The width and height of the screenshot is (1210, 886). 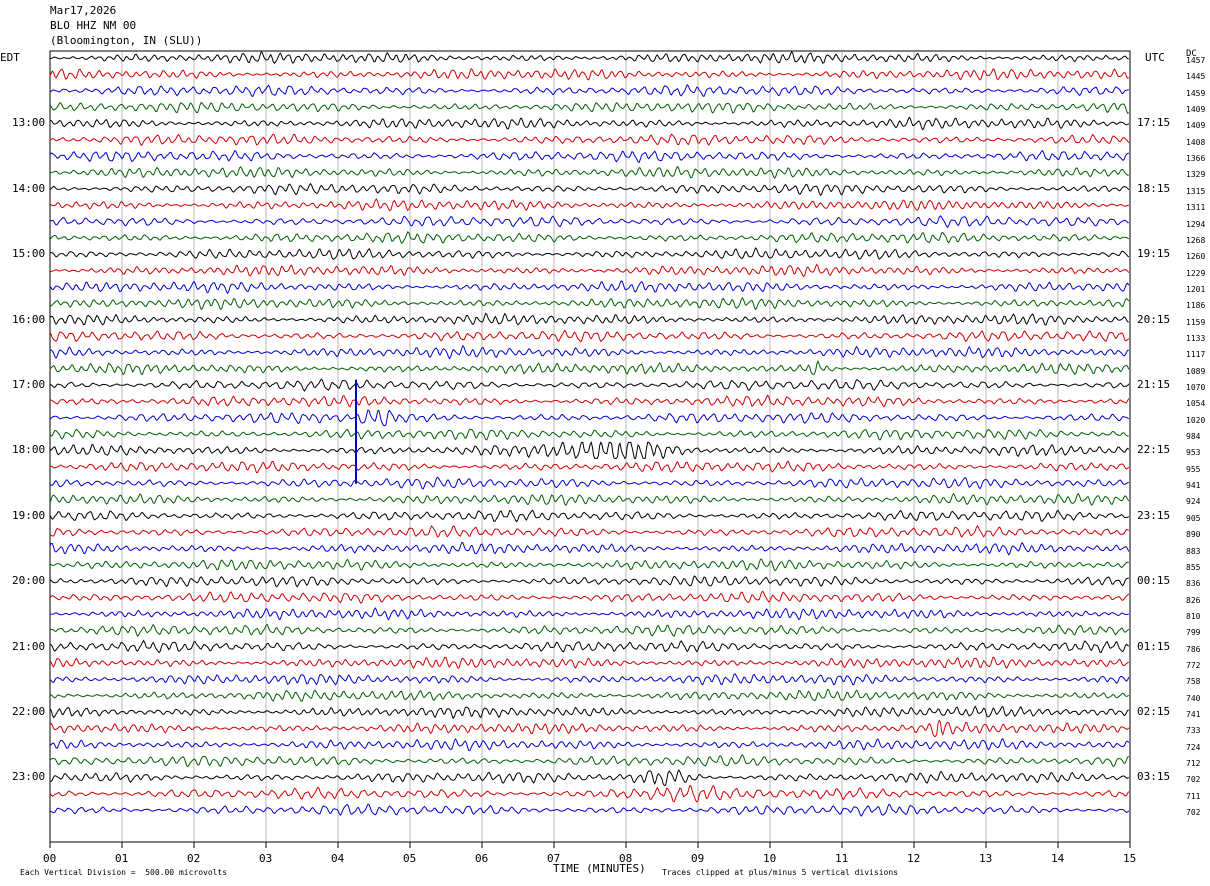 I want to click on x-tick-label: 02, so click(x=194, y=858).